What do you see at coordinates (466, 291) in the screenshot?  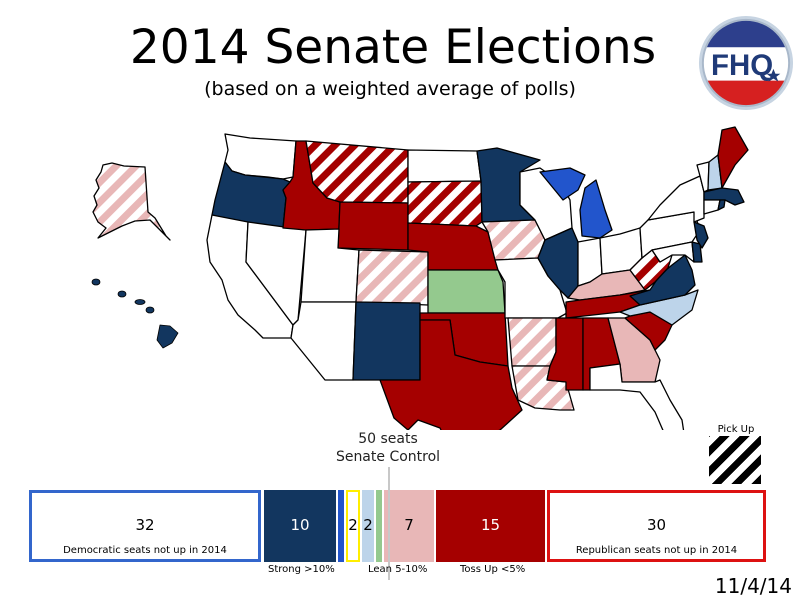 I see `state-ks` at bounding box center [466, 291].